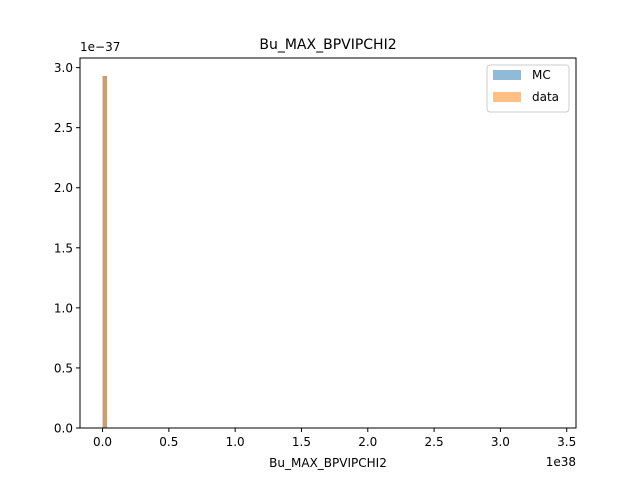  I want to click on x-axis-ticks: 0.0 0.5 1.0 1.5 2.0 2.5 3.0 3.5, so click(334, 438).